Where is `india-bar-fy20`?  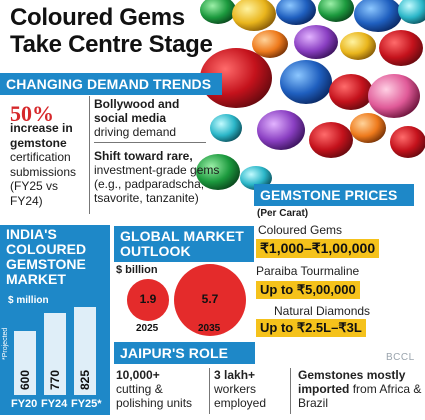 india-bar-fy20 is located at coordinates (25, 363).